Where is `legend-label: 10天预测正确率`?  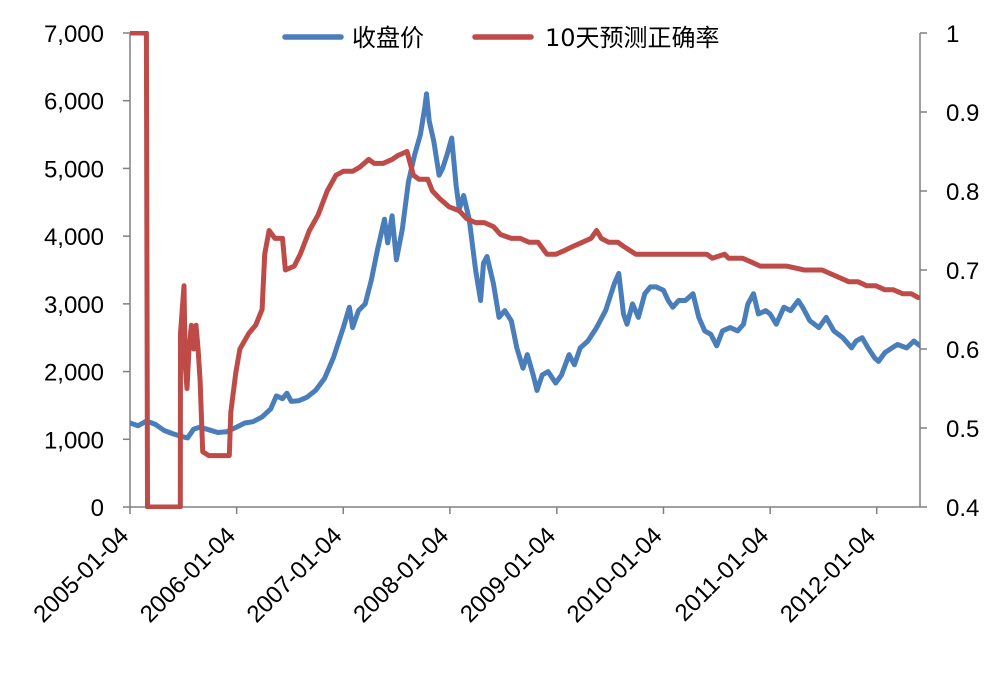
legend-label: 10天预测正确率 is located at coordinates (632, 38).